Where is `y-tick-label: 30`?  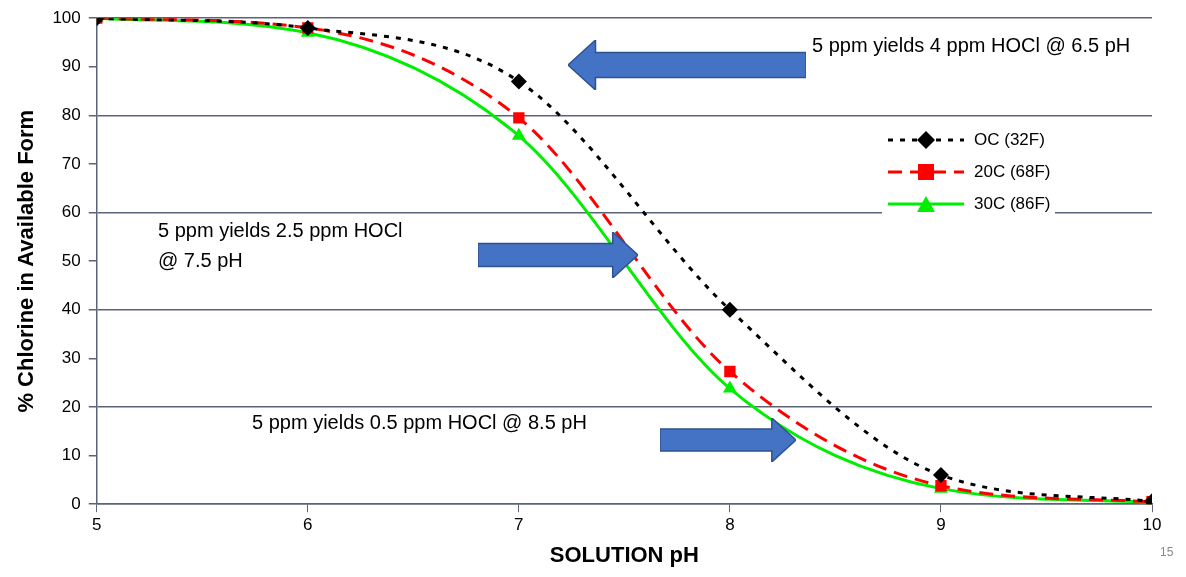
y-tick-label: 30 is located at coordinates (71, 358).